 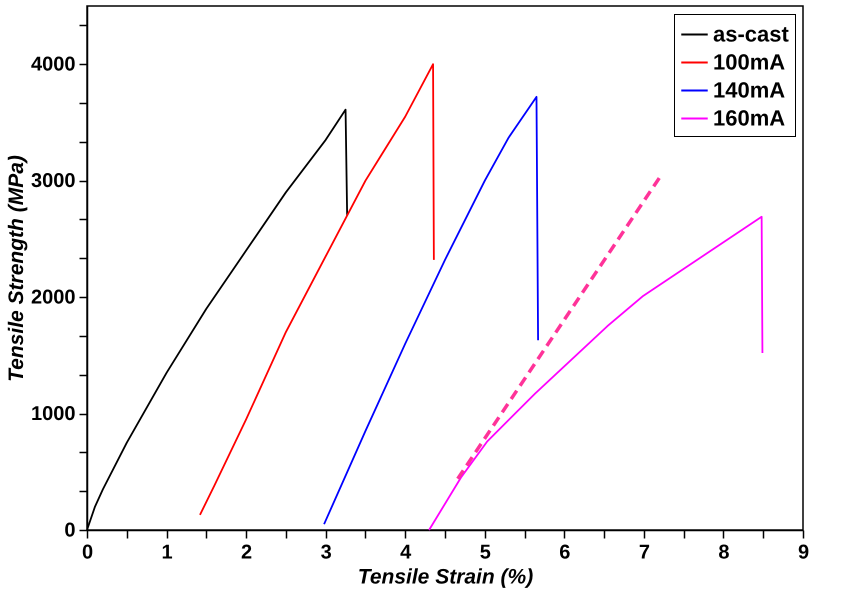 What do you see at coordinates (724, 553) in the screenshot?
I see `x-tick-label: 8` at bounding box center [724, 553].